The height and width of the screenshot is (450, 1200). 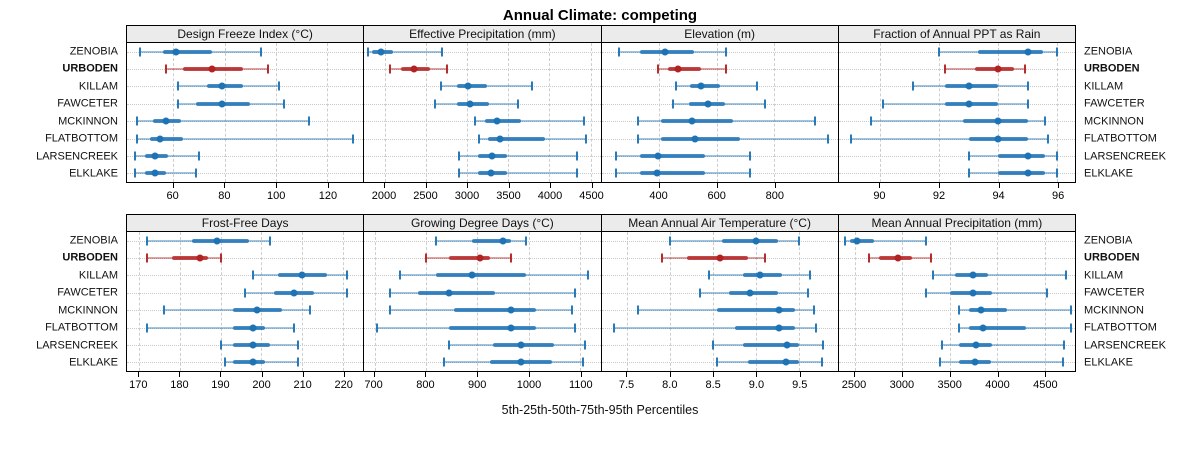 I want to click on plot-title: Annual Climate: competing, so click(x=600, y=15).